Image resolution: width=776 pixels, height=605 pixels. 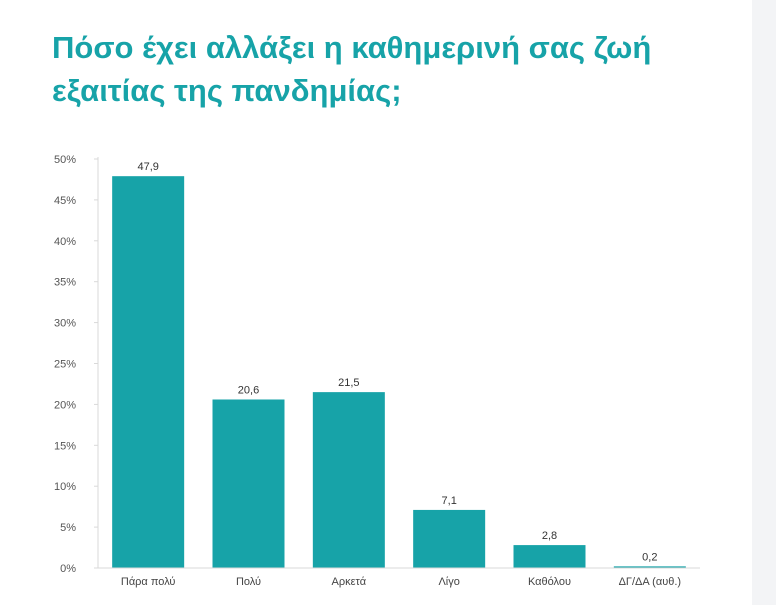 I want to click on title-line-1: Πόσο έχει αλλάξει η καθημερινή σας ζωή, so click(x=352, y=47).